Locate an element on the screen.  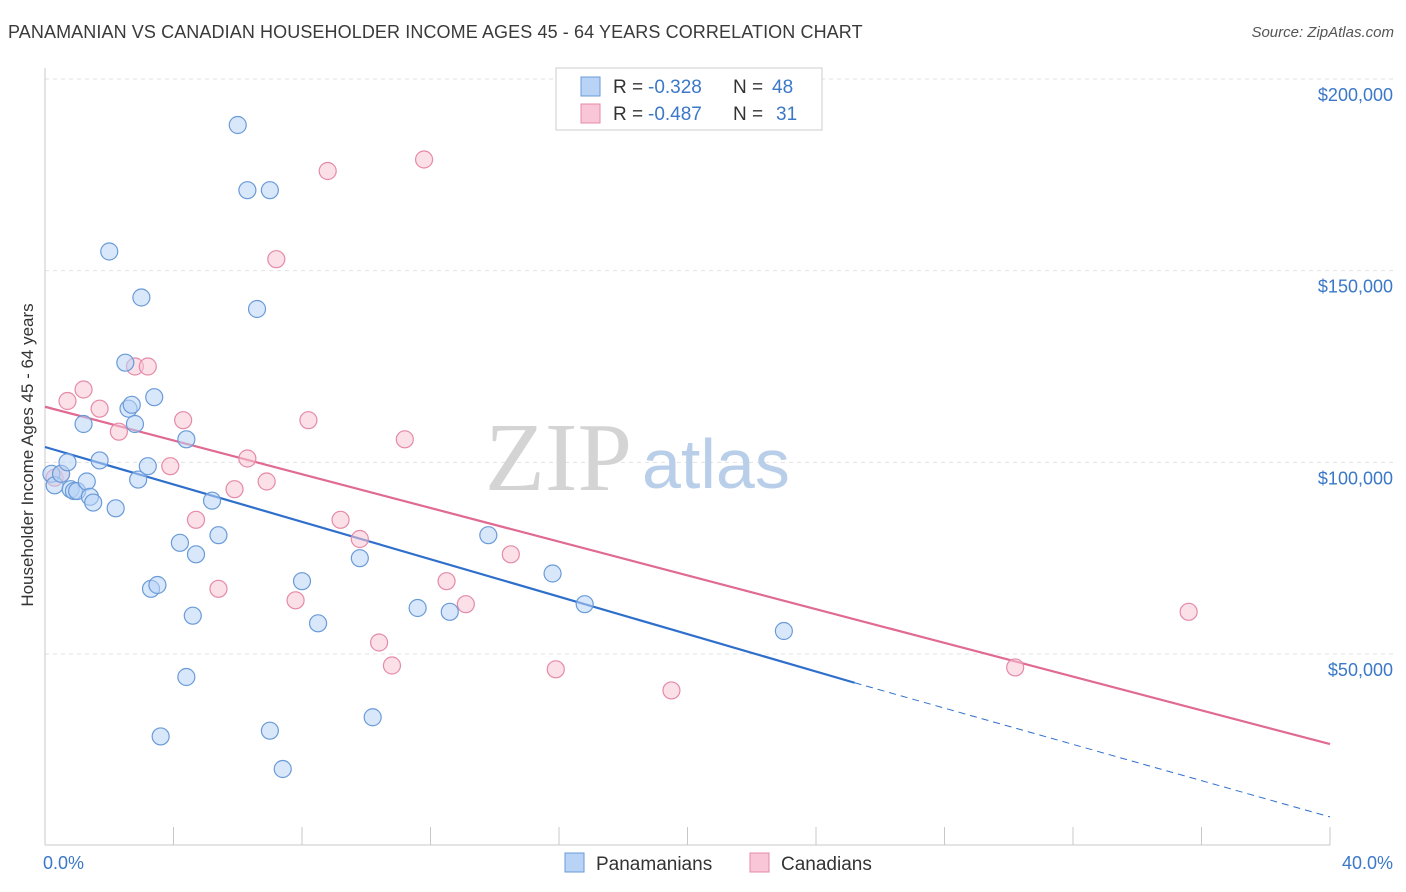
x-tick-label-min: 0.0% is located at coordinates (63, 863).